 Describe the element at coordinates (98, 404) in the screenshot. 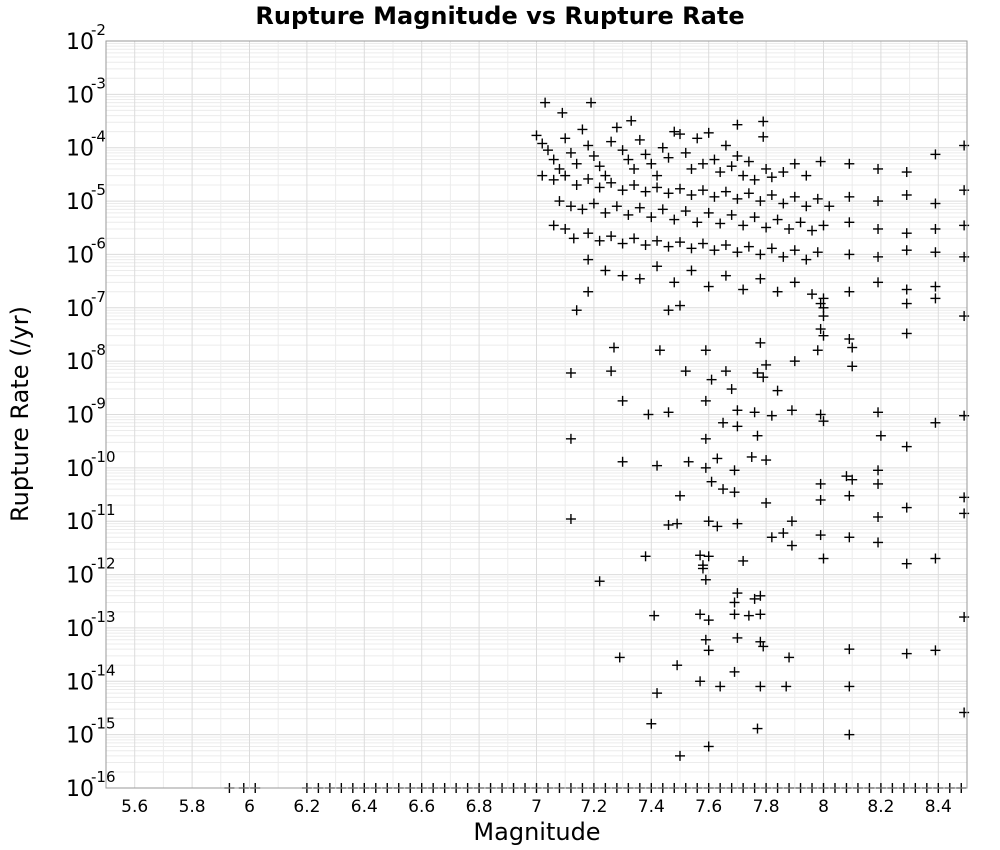

I see `y-tick-exponent: -9` at that location.